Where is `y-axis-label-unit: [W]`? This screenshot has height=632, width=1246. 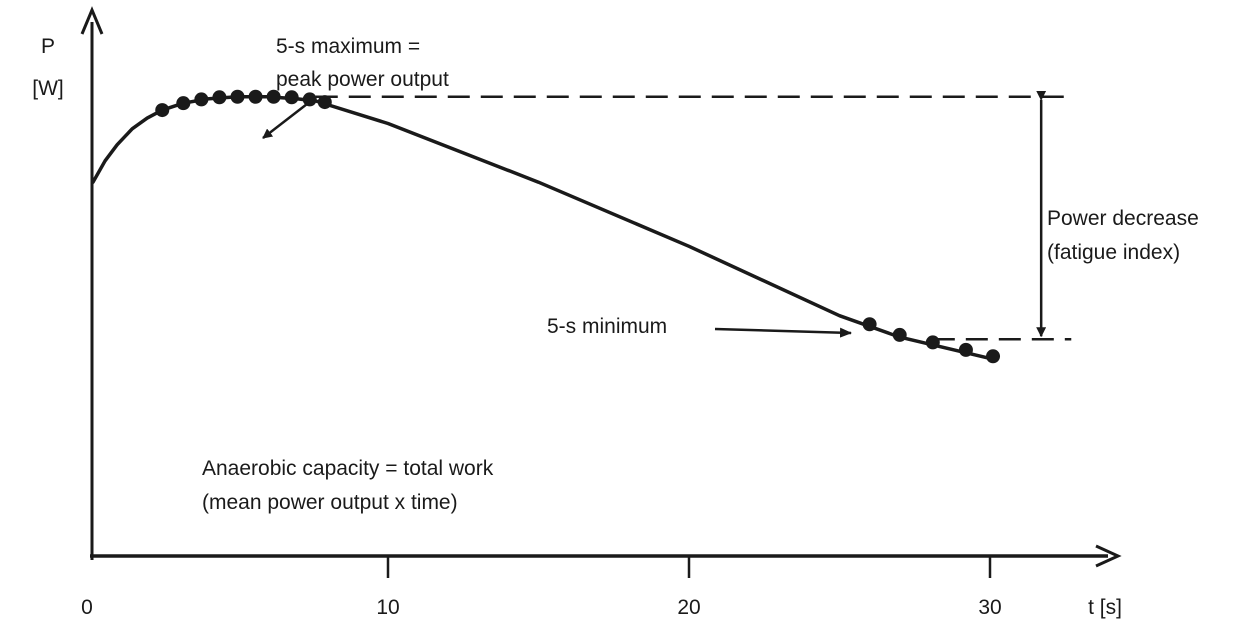
y-axis-label-unit: [W] is located at coordinates (48, 88).